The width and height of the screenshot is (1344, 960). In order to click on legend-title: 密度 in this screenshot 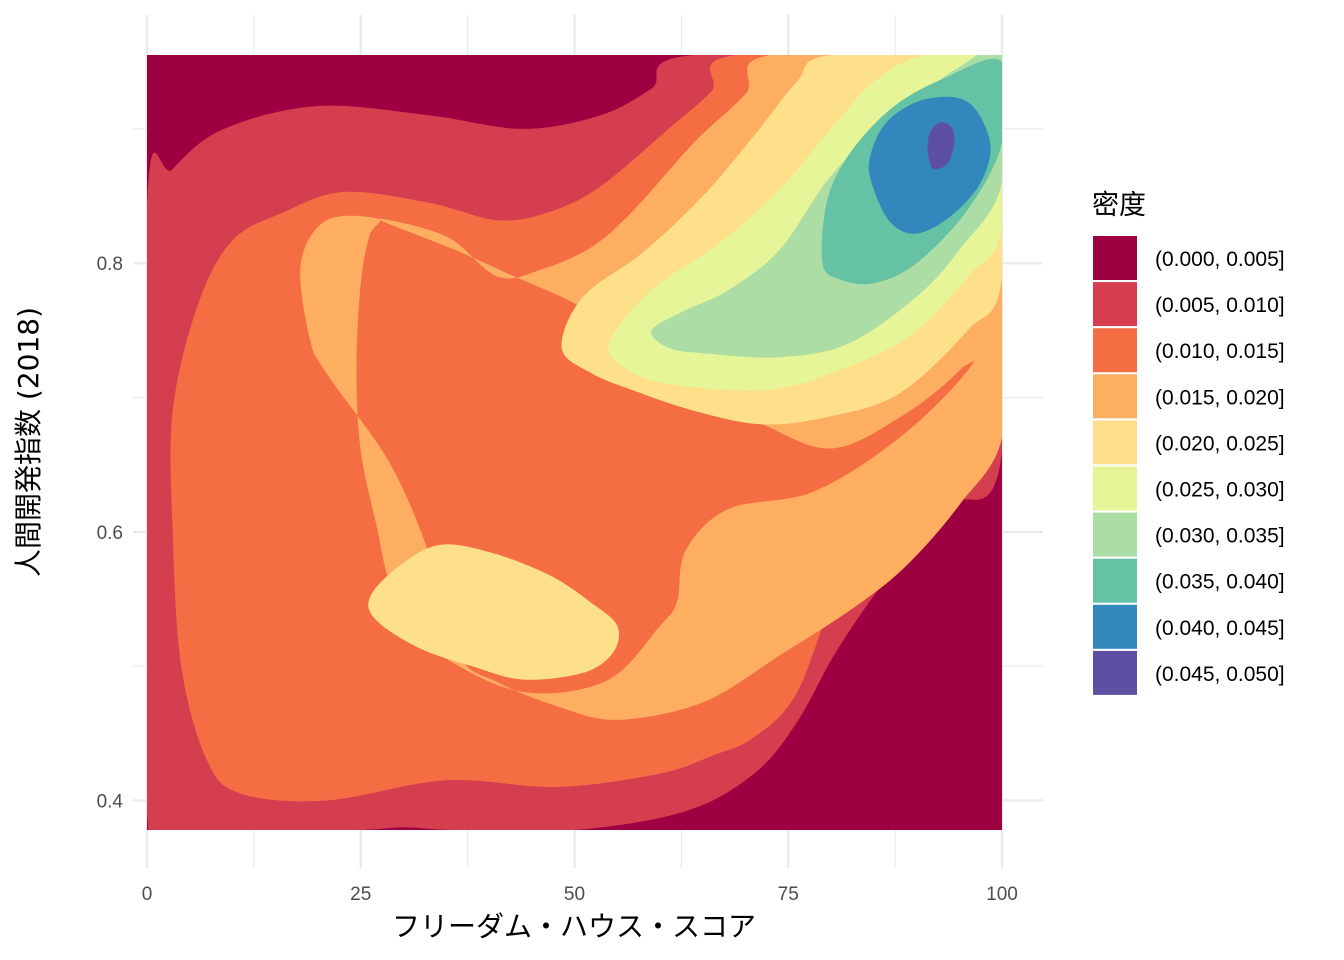, I will do `click(1119, 205)`.